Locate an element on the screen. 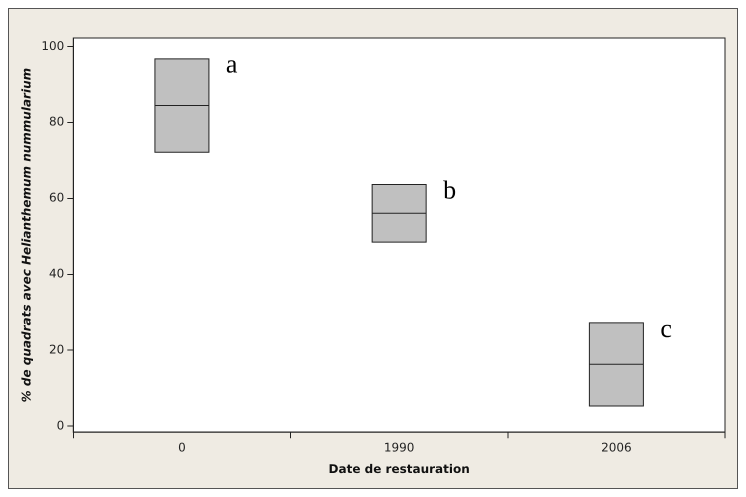 The image size is (746, 497). x-axis-title: Date de restauration is located at coordinates (399, 469).